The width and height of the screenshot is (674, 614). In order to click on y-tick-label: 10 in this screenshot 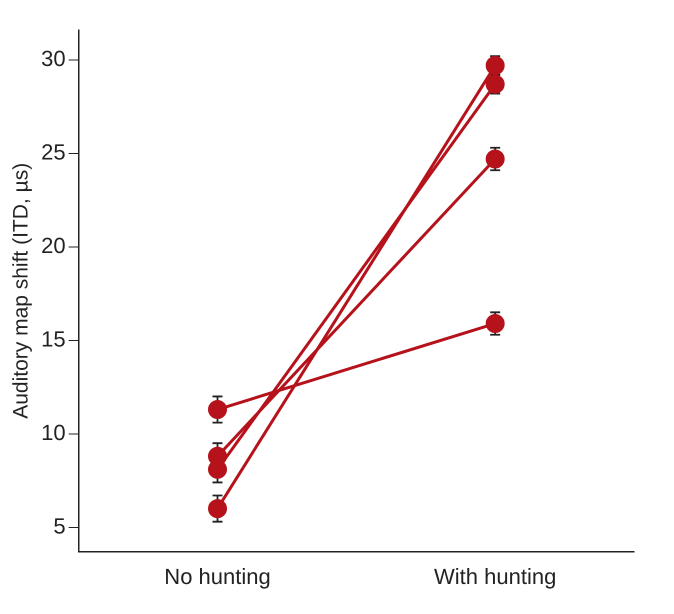, I will do `click(53, 432)`.